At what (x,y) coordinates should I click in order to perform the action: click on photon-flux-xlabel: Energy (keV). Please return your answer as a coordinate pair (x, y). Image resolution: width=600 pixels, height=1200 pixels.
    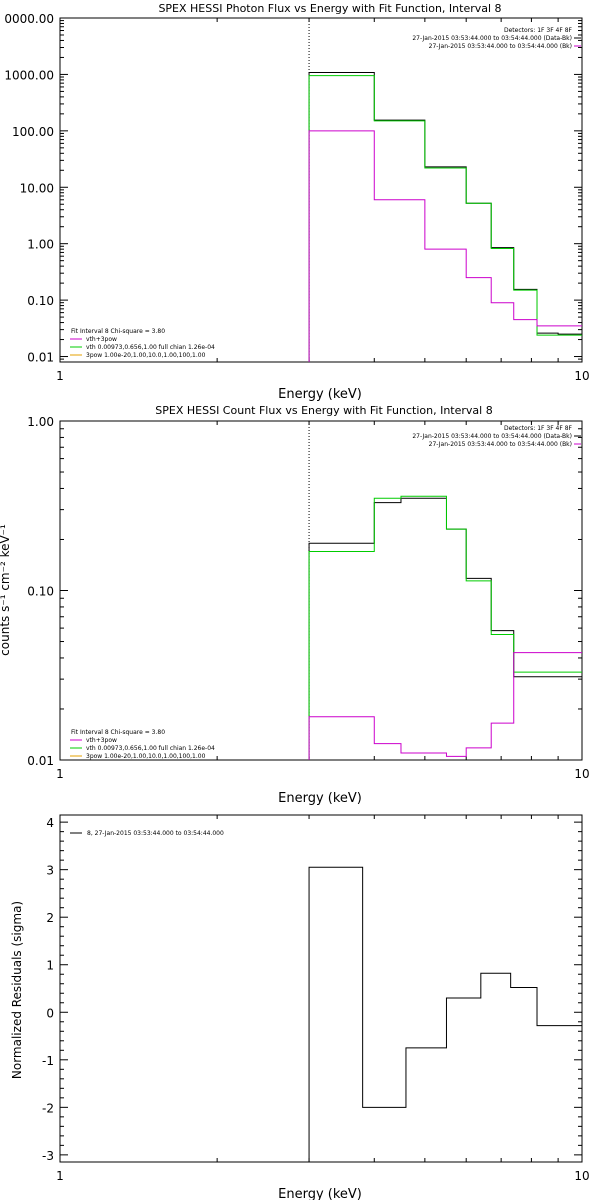
    Looking at the image, I should click on (320, 394).